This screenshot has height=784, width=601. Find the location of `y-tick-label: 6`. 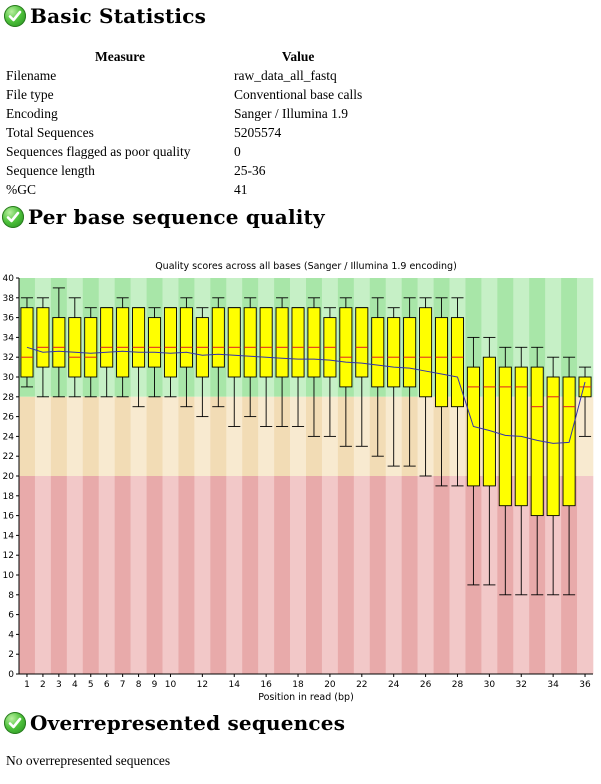

y-tick-label: 6 is located at coordinates (11, 616).